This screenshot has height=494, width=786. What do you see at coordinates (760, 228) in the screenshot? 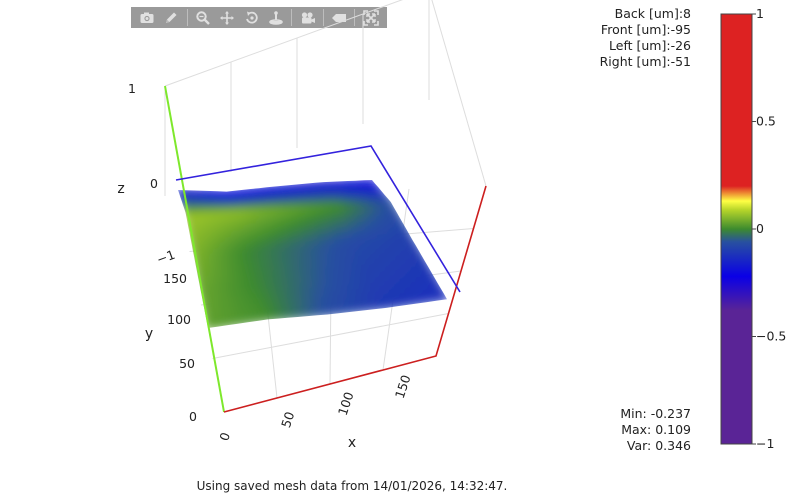
I see `colorbar-tick-label: 0` at bounding box center [760, 228].